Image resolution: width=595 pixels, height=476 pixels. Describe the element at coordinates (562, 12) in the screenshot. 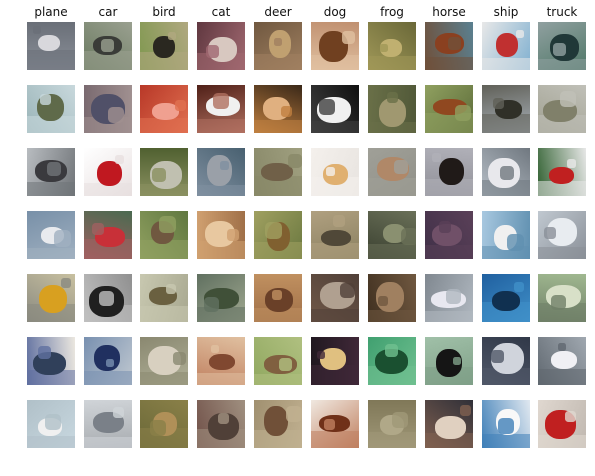

I see `column-label-truck: truck` at that location.